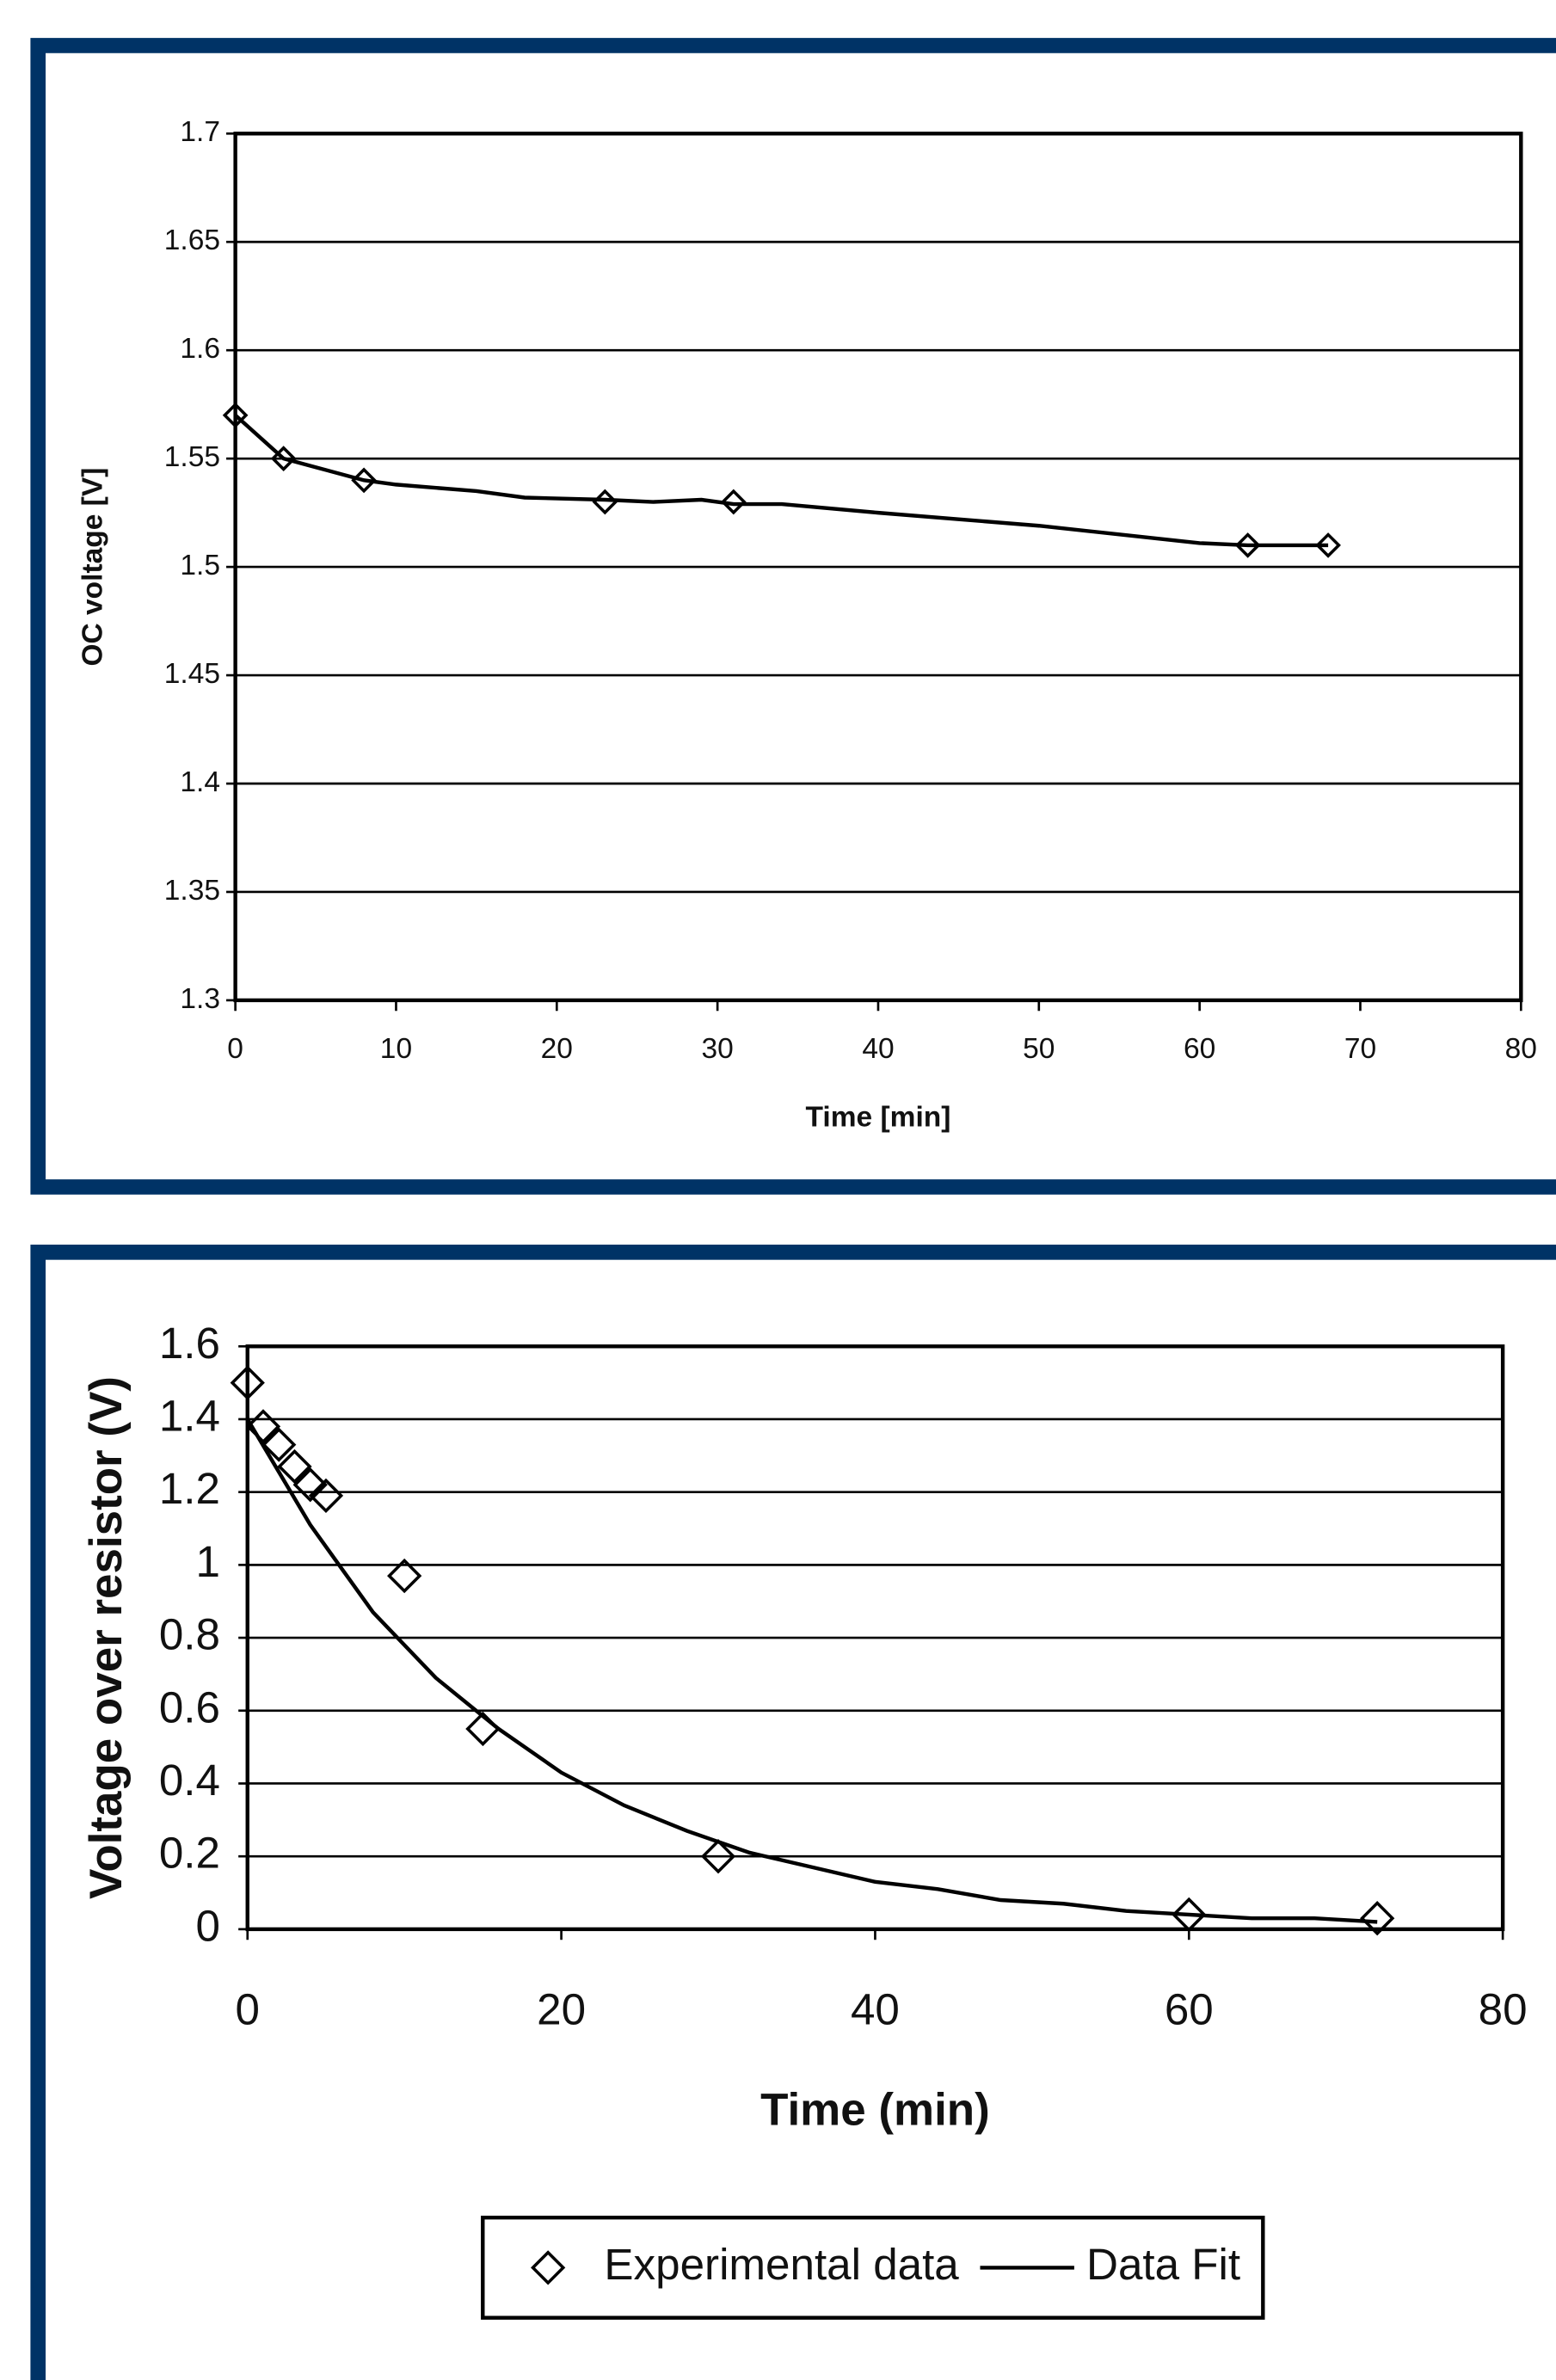 This screenshot has height=2380, width=1556. Describe the element at coordinates (192, 457) in the screenshot. I see `y-tick-label: 1.55` at that location.